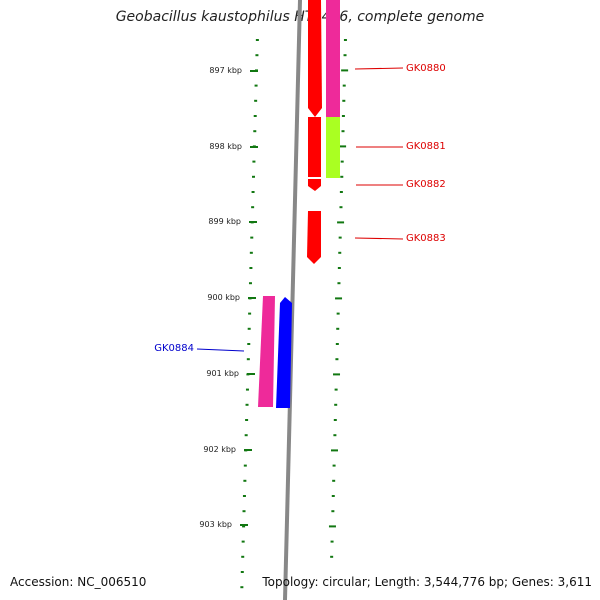 The height and width of the screenshot is (600, 600). What do you see at coordinates (225, 70) in the screenshot?
I see `tick-label-897: 897 kbp` at bounding box center [225, 70].